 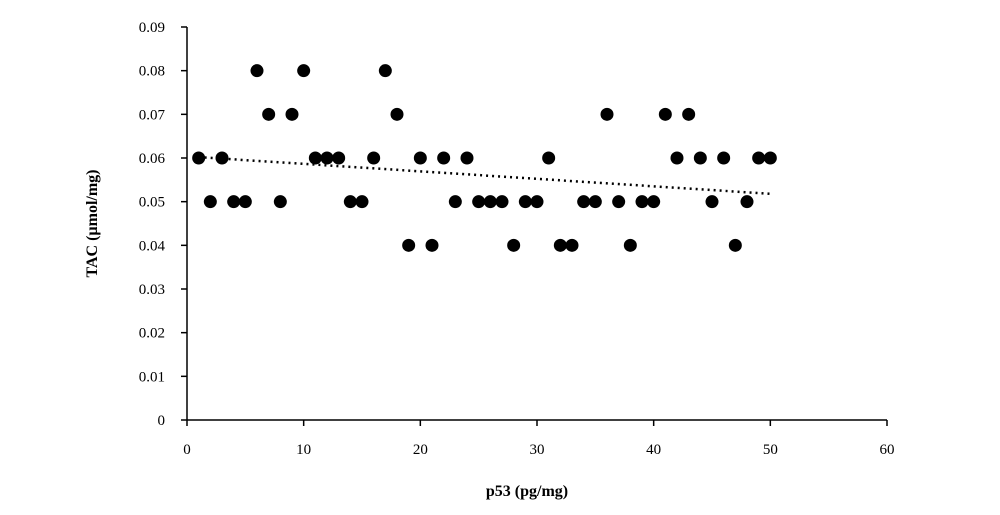 I want to click on y-axis-title: TAC (µmol/mg), so click(x=92, y=223).